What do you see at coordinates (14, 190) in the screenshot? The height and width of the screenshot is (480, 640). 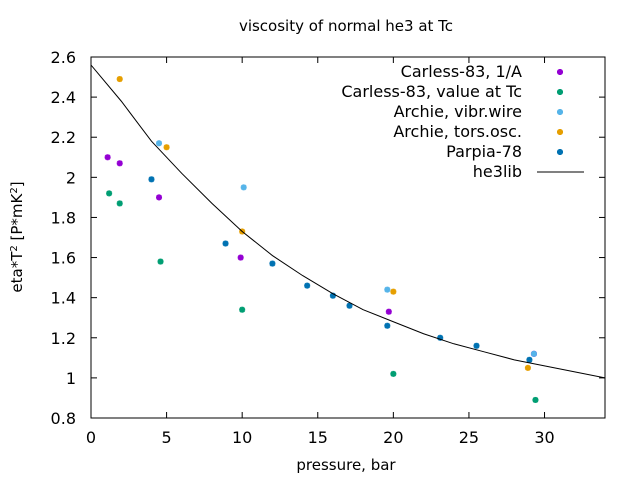 I see `y-axis-label-sup2: 2` at bounding box center [14, 190].